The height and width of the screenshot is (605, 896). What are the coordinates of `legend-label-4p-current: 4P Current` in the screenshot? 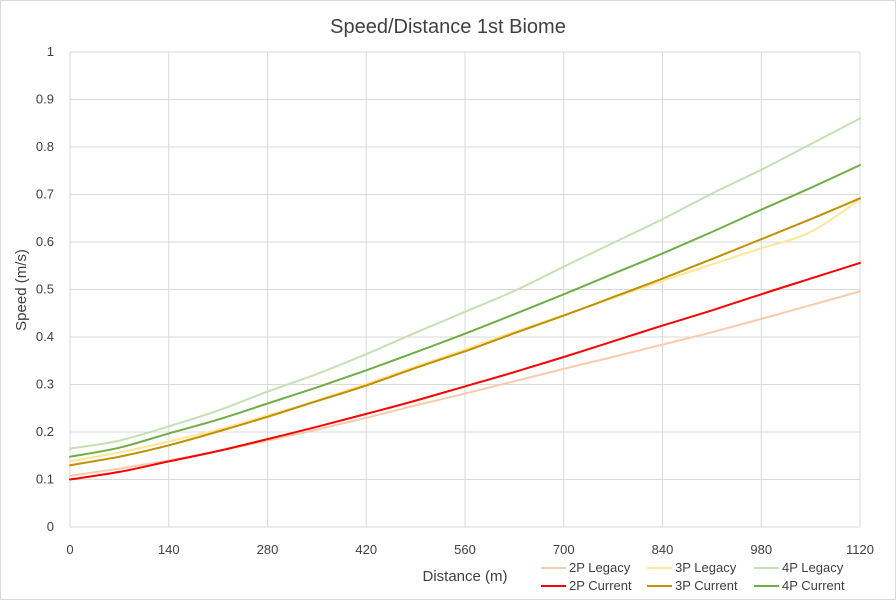 It's located at (813, 585).